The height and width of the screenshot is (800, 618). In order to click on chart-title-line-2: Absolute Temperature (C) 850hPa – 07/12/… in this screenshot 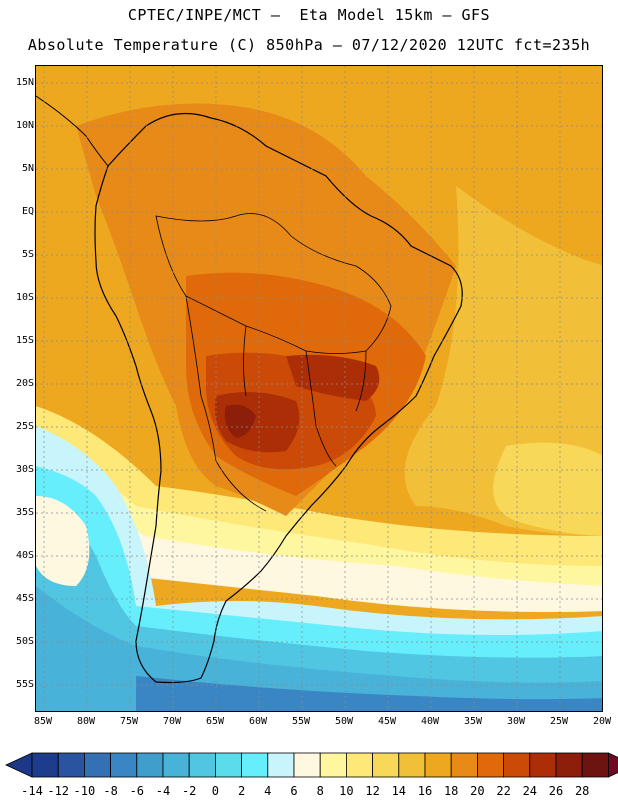, I will do `click(309, 45)`.